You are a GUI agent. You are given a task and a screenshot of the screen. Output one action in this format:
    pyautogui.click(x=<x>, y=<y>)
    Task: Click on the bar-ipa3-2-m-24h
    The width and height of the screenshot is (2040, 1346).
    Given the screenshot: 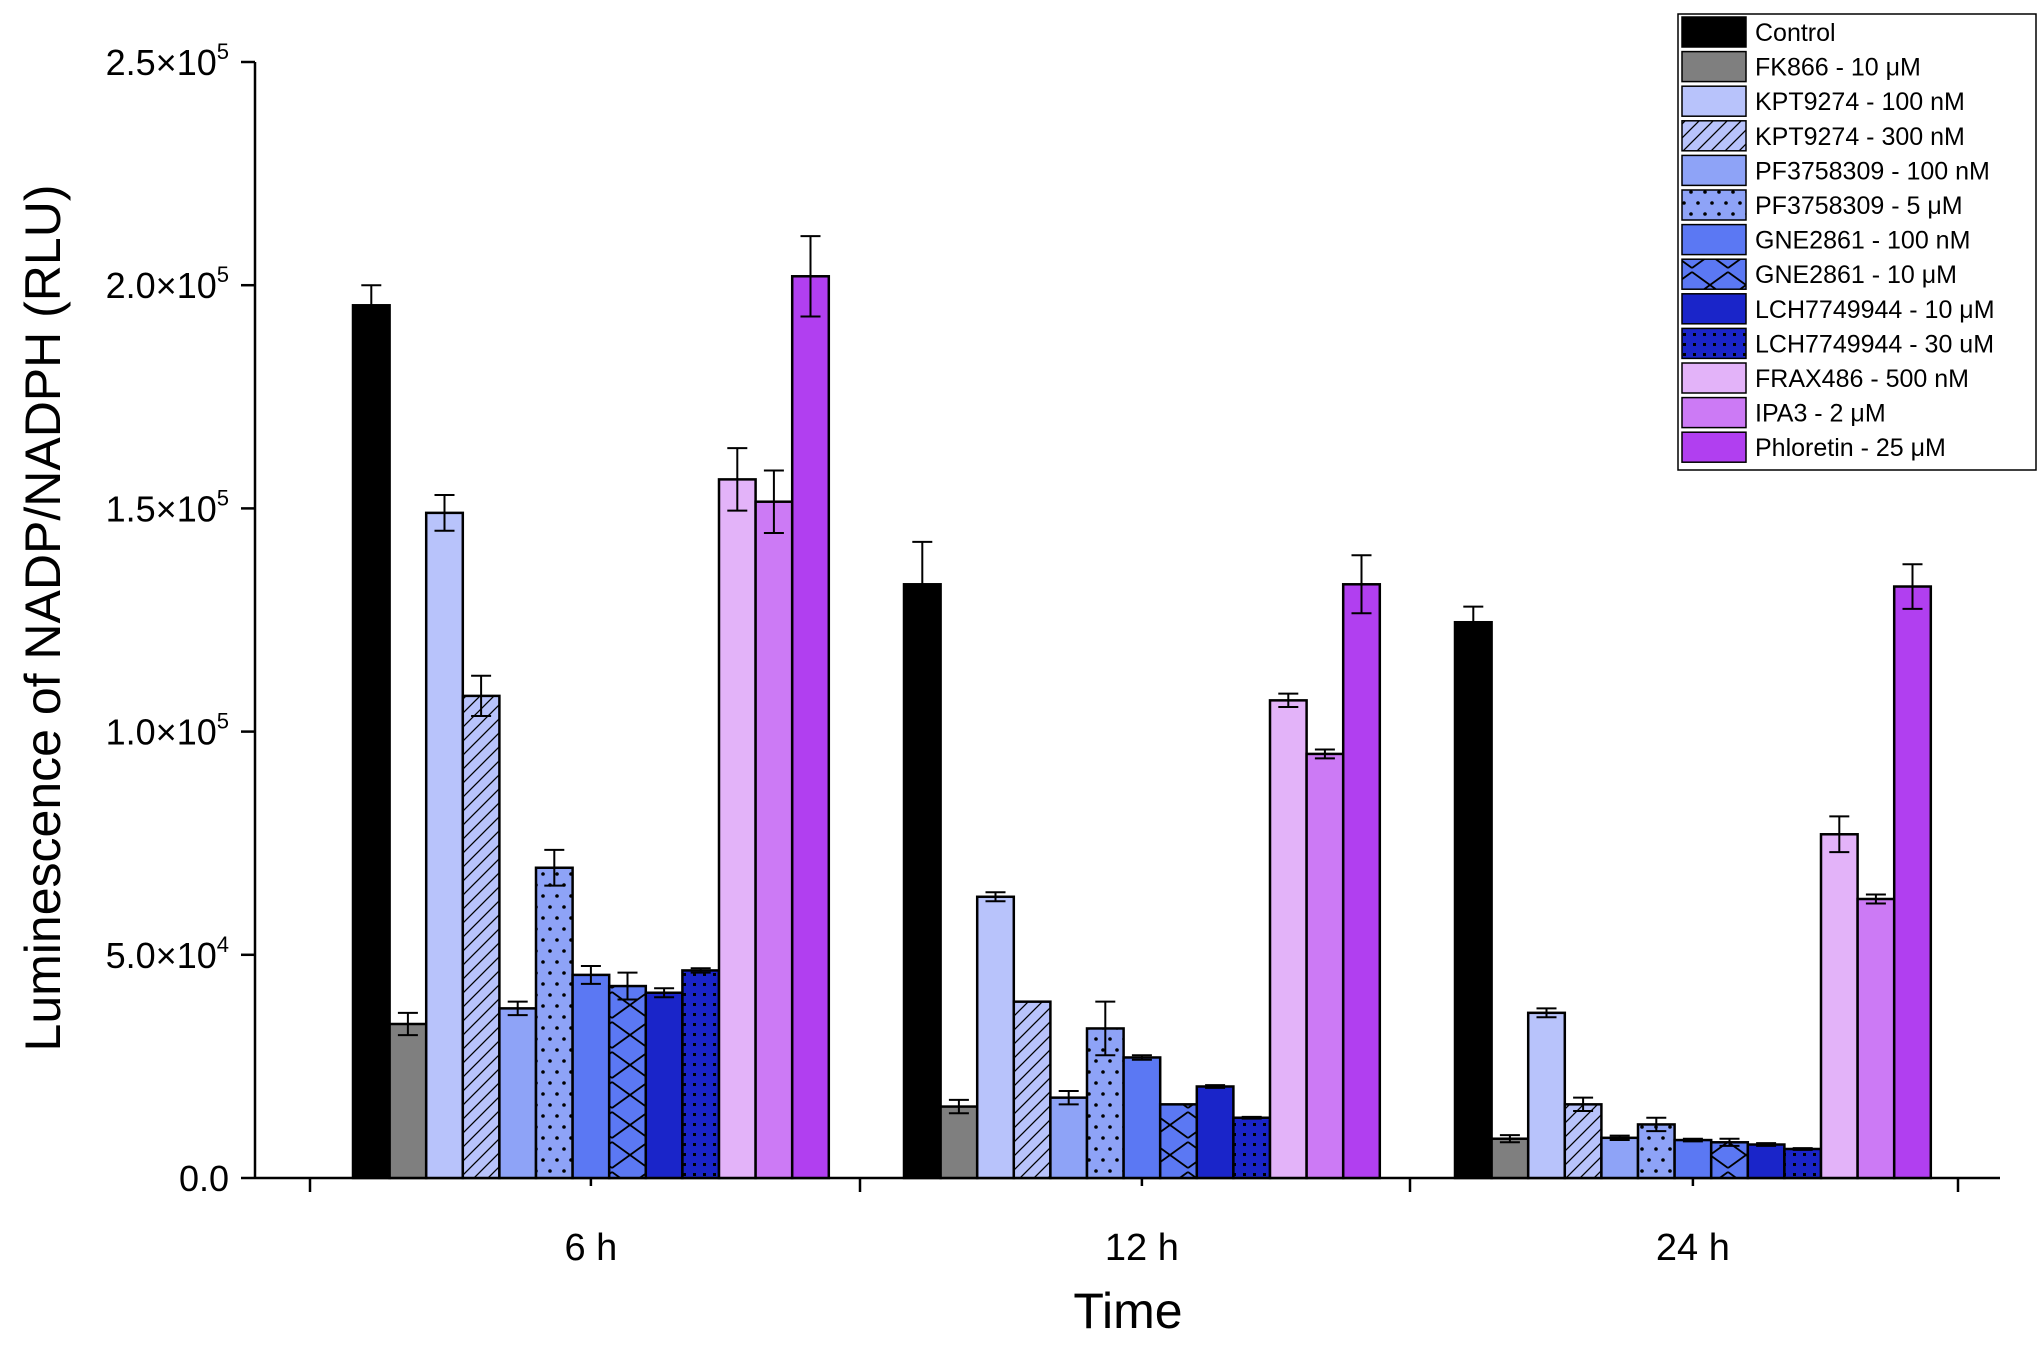 What is the action you would take?
    pyautogui.click(x=1876, y=1038)
    